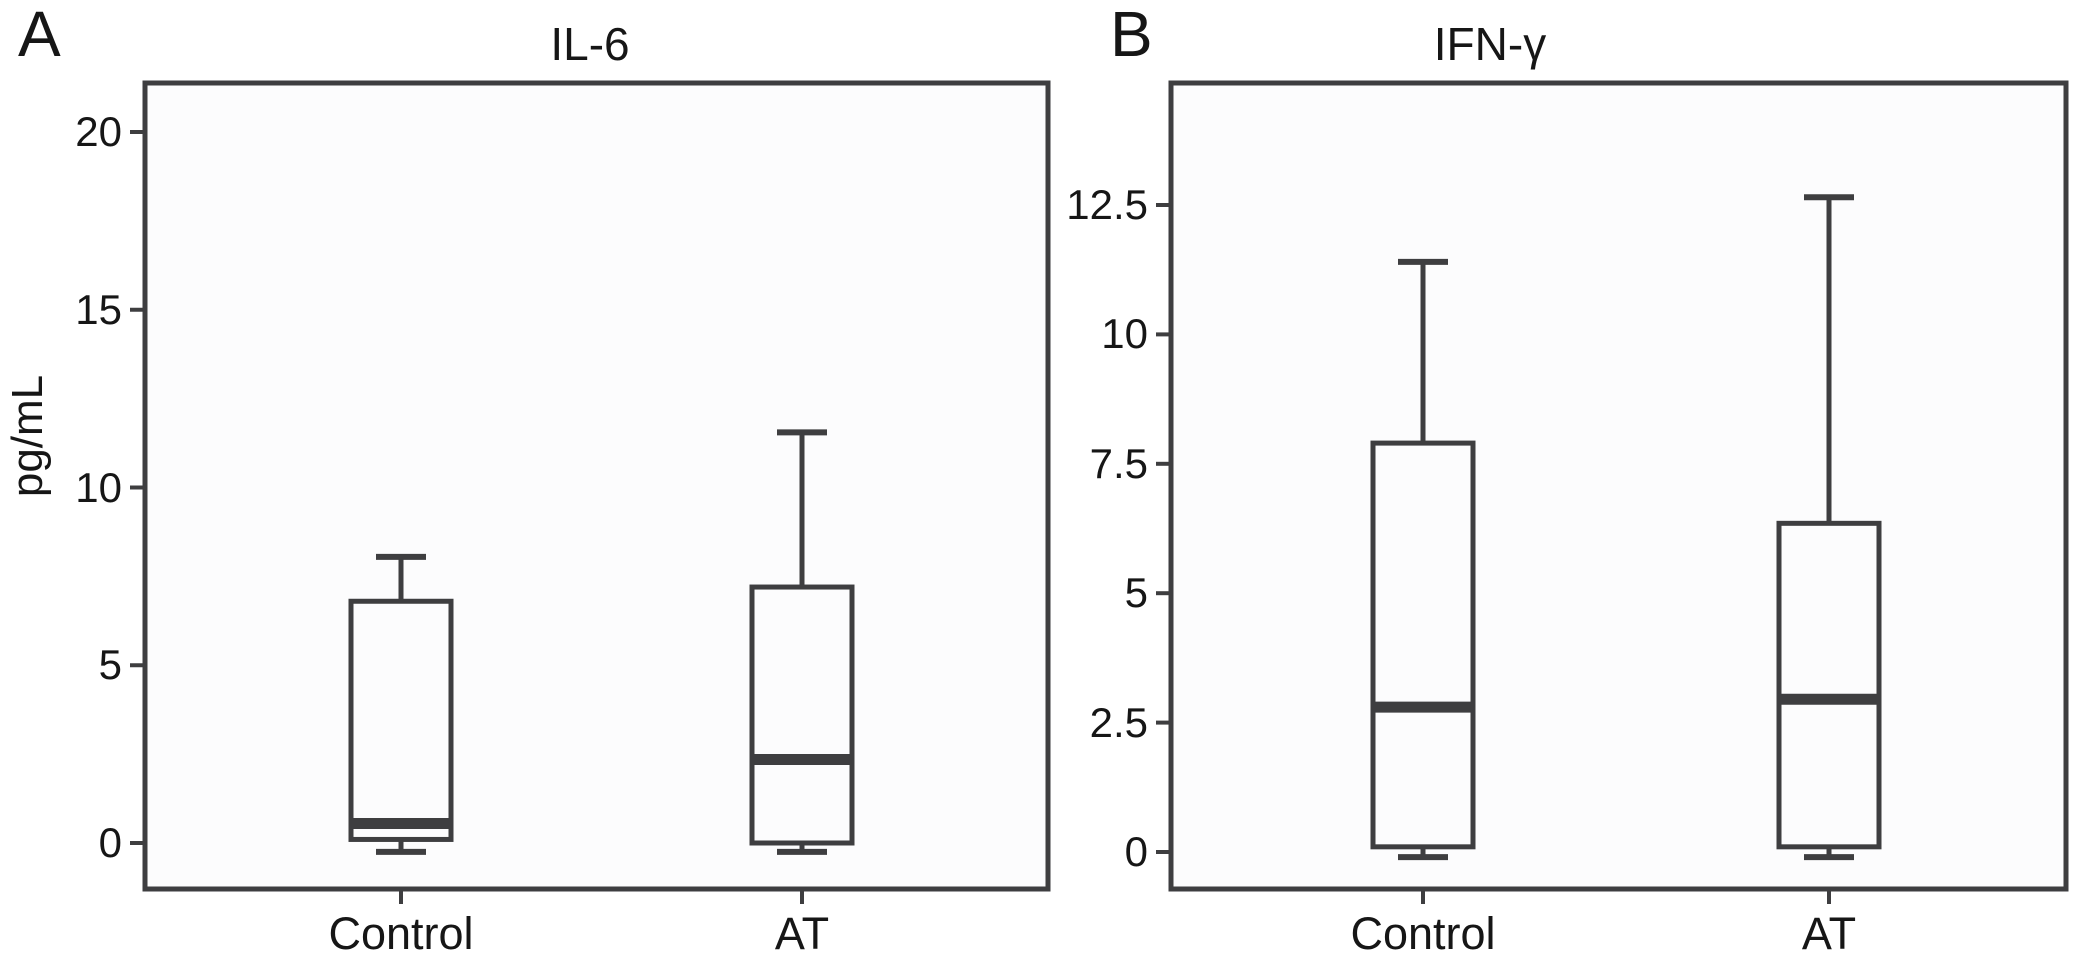 This screenshot has width=2077, height=961. What do you see at coordinates (1136, 851) in the screenshot?
I see `y-tick-label-b: 0` at bounding box center [1136, 851].